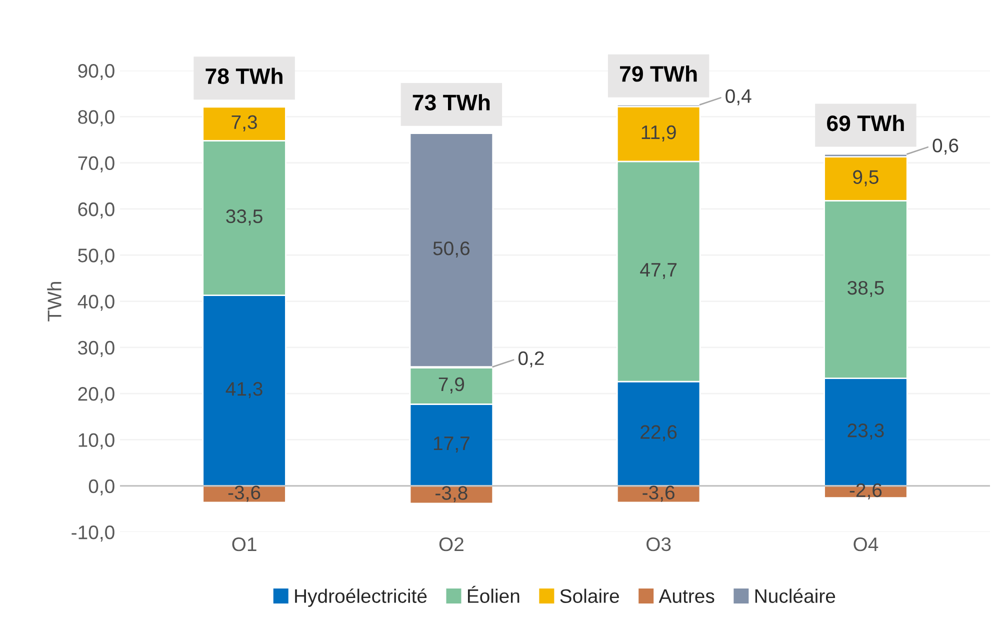 Image resolution: width=1000 pixels, height=641 pixels. Describe the element at coordinates (658, 433) in the screenshot. I see `data-label: 22,6` at that location.